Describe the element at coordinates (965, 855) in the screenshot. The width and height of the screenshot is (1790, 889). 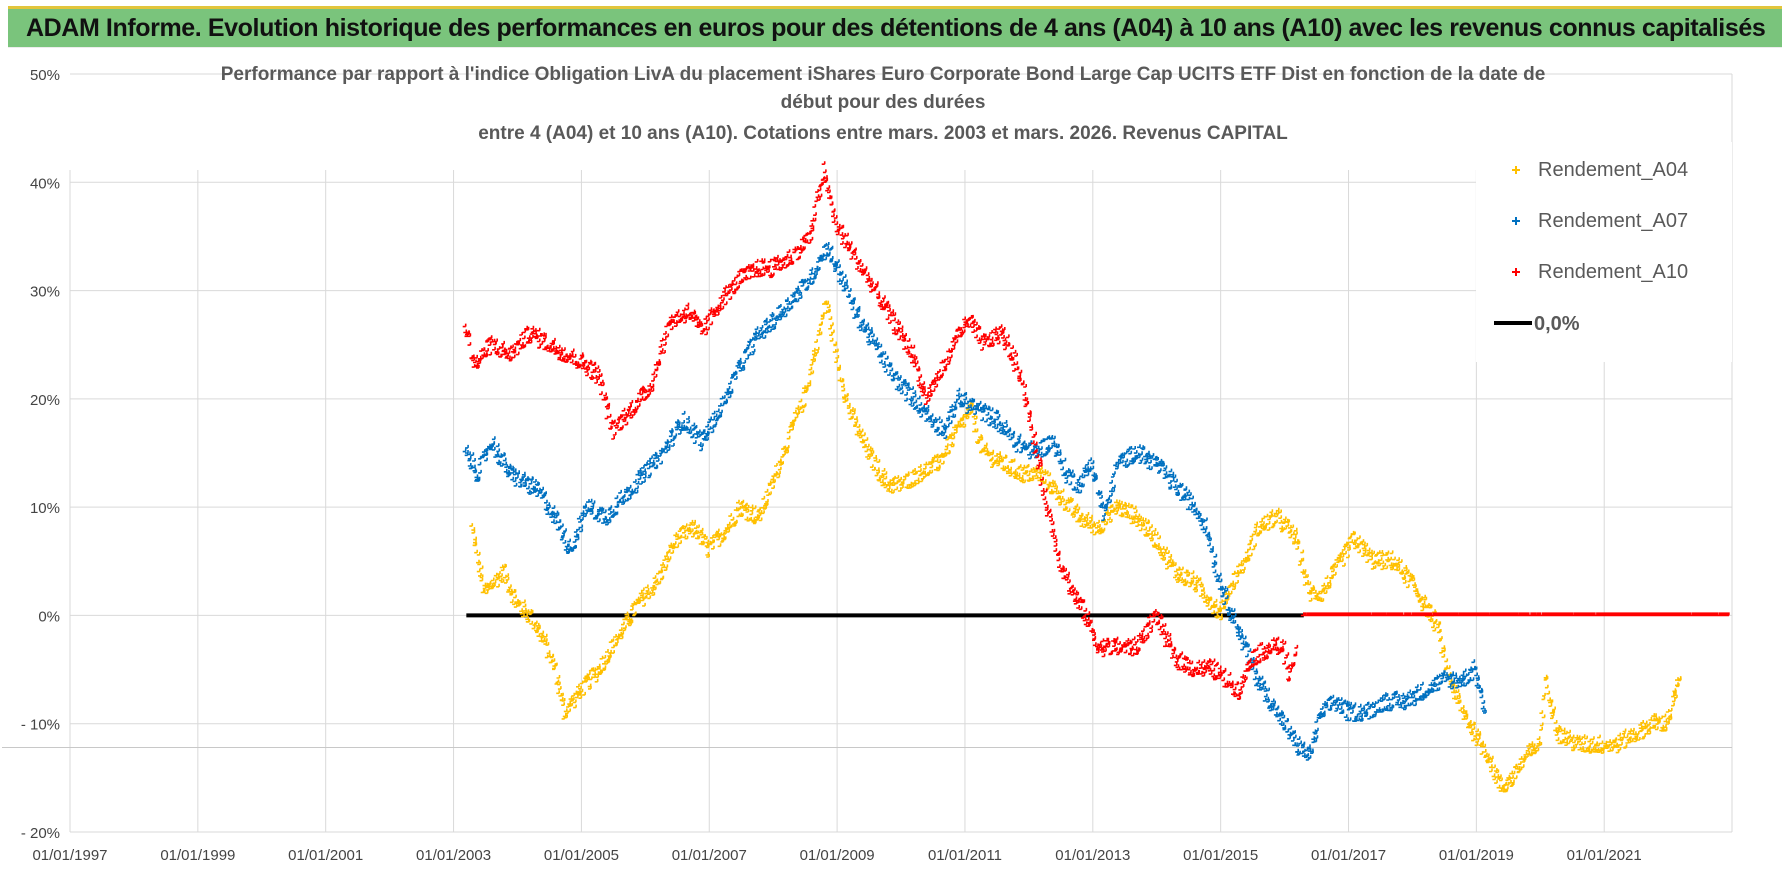
I see `x-tick-label: 01/01/2011` at that location.